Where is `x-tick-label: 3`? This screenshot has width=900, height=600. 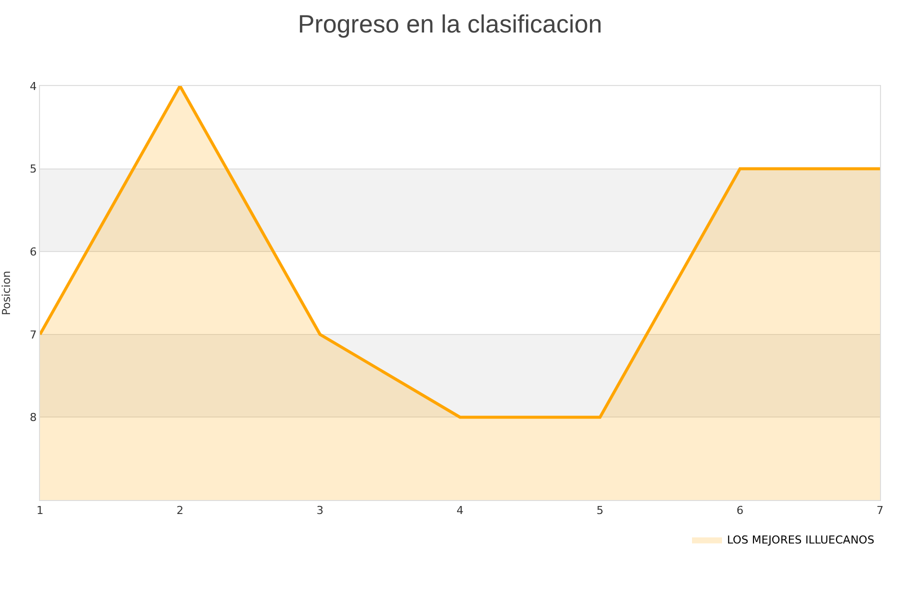 x-tick-label: 3 is located at coordinates (320, 511).